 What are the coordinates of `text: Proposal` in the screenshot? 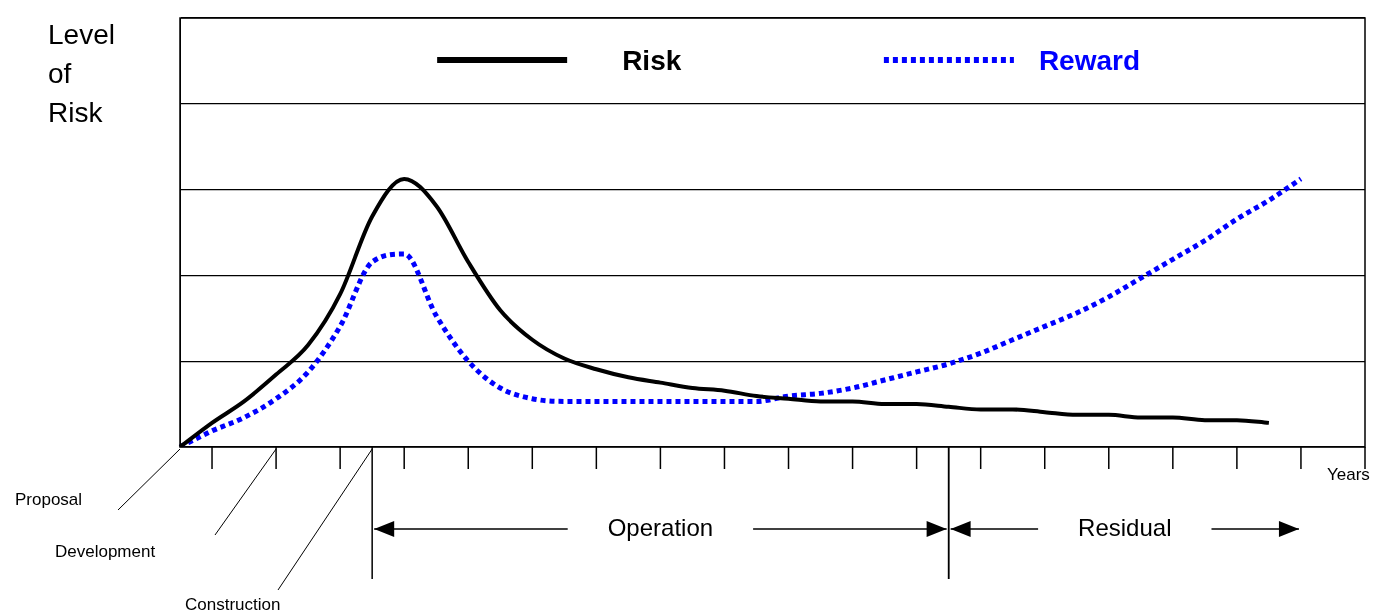 It's located at (49, 499).